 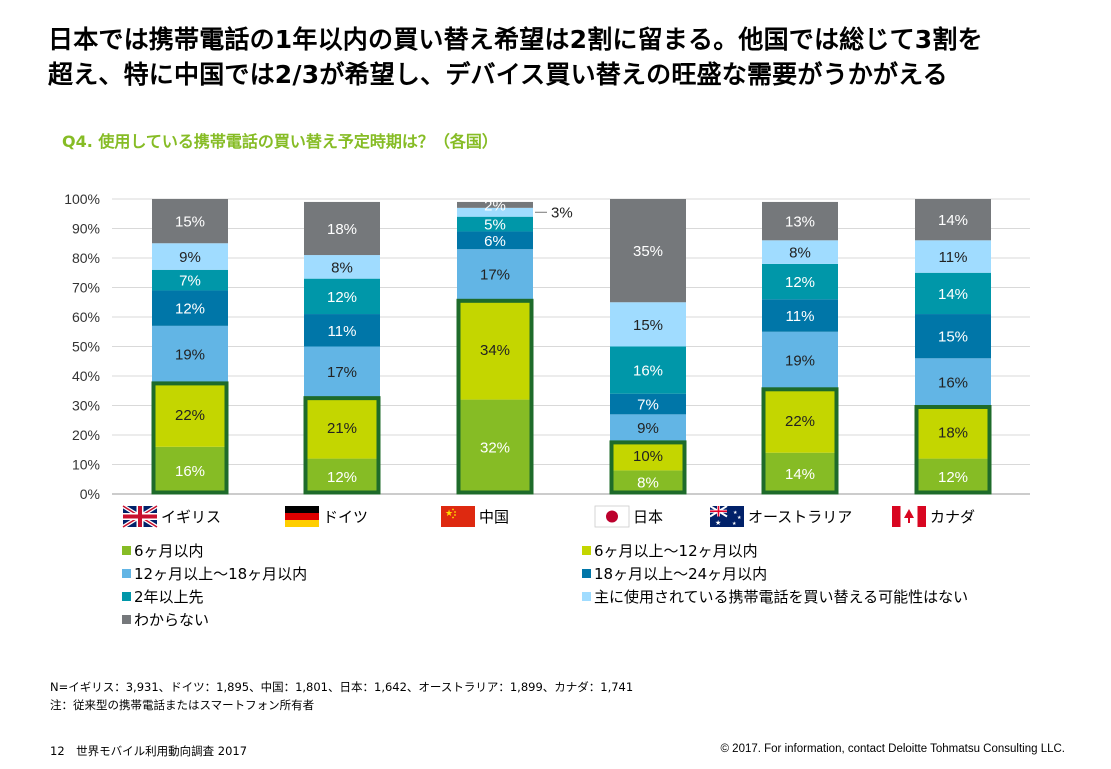 I want to click on footnote: 注：従来型の携帯電話またはスマートフォン所有者, so click(x=182, y=705).